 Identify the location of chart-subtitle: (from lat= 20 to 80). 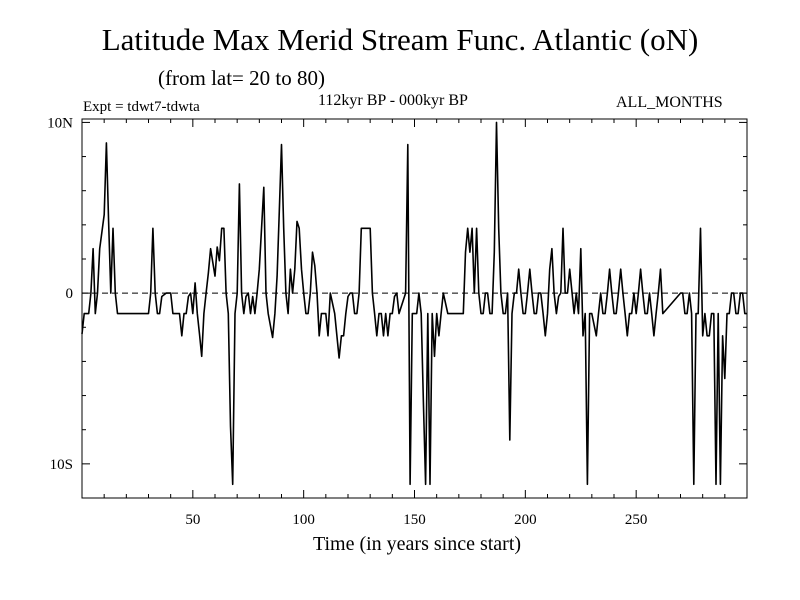
(241, 78).